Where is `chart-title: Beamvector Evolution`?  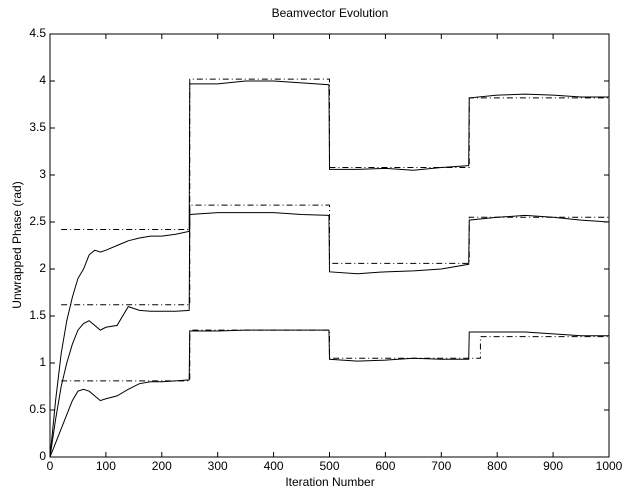
chart-title: Beamvector Evolution is located at coordinates (330, 13).